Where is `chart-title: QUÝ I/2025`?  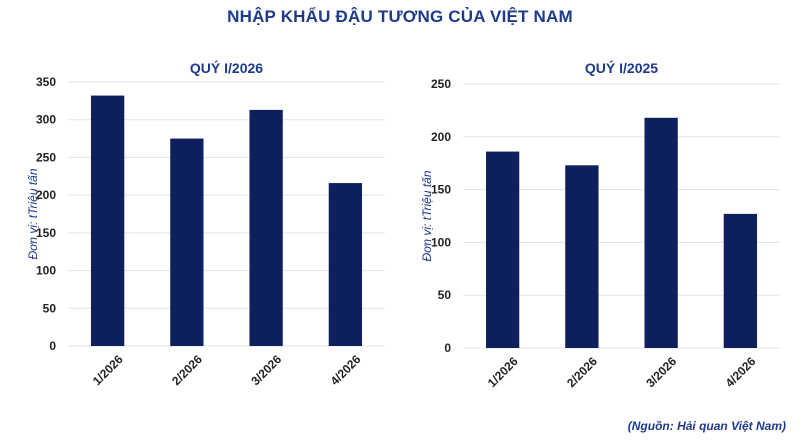
chart-title: QUÝ I/2025 is located at coordinates (621, 67).